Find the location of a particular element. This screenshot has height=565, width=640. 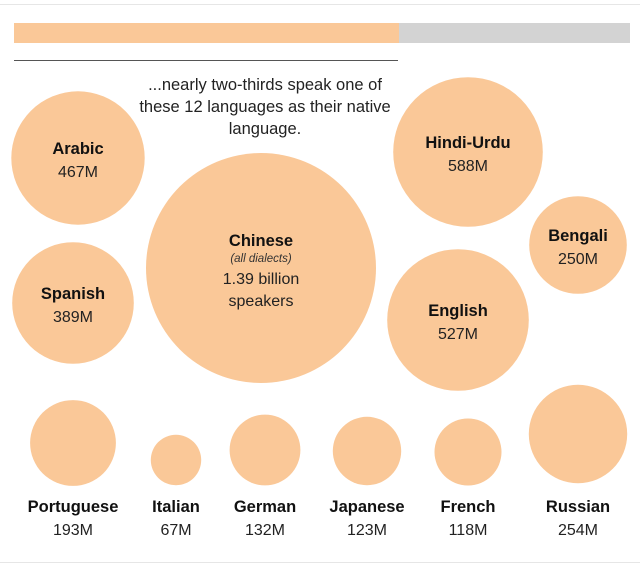

bubble-value-german: 132M is located at coordinates (265, 530).